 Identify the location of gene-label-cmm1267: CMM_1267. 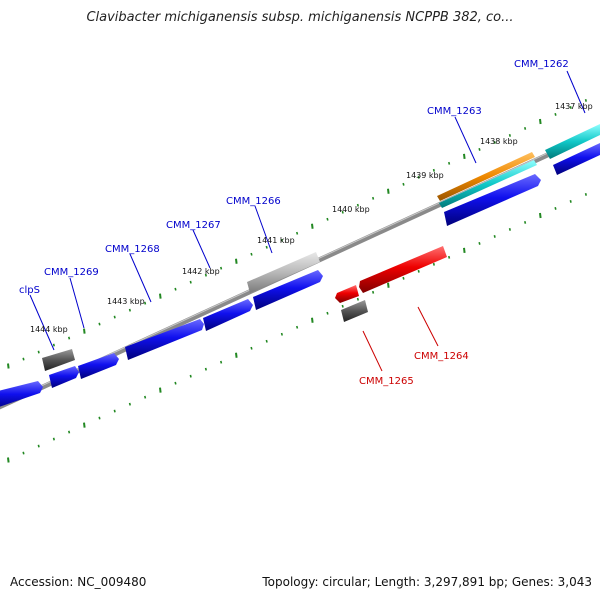
(193, 225).